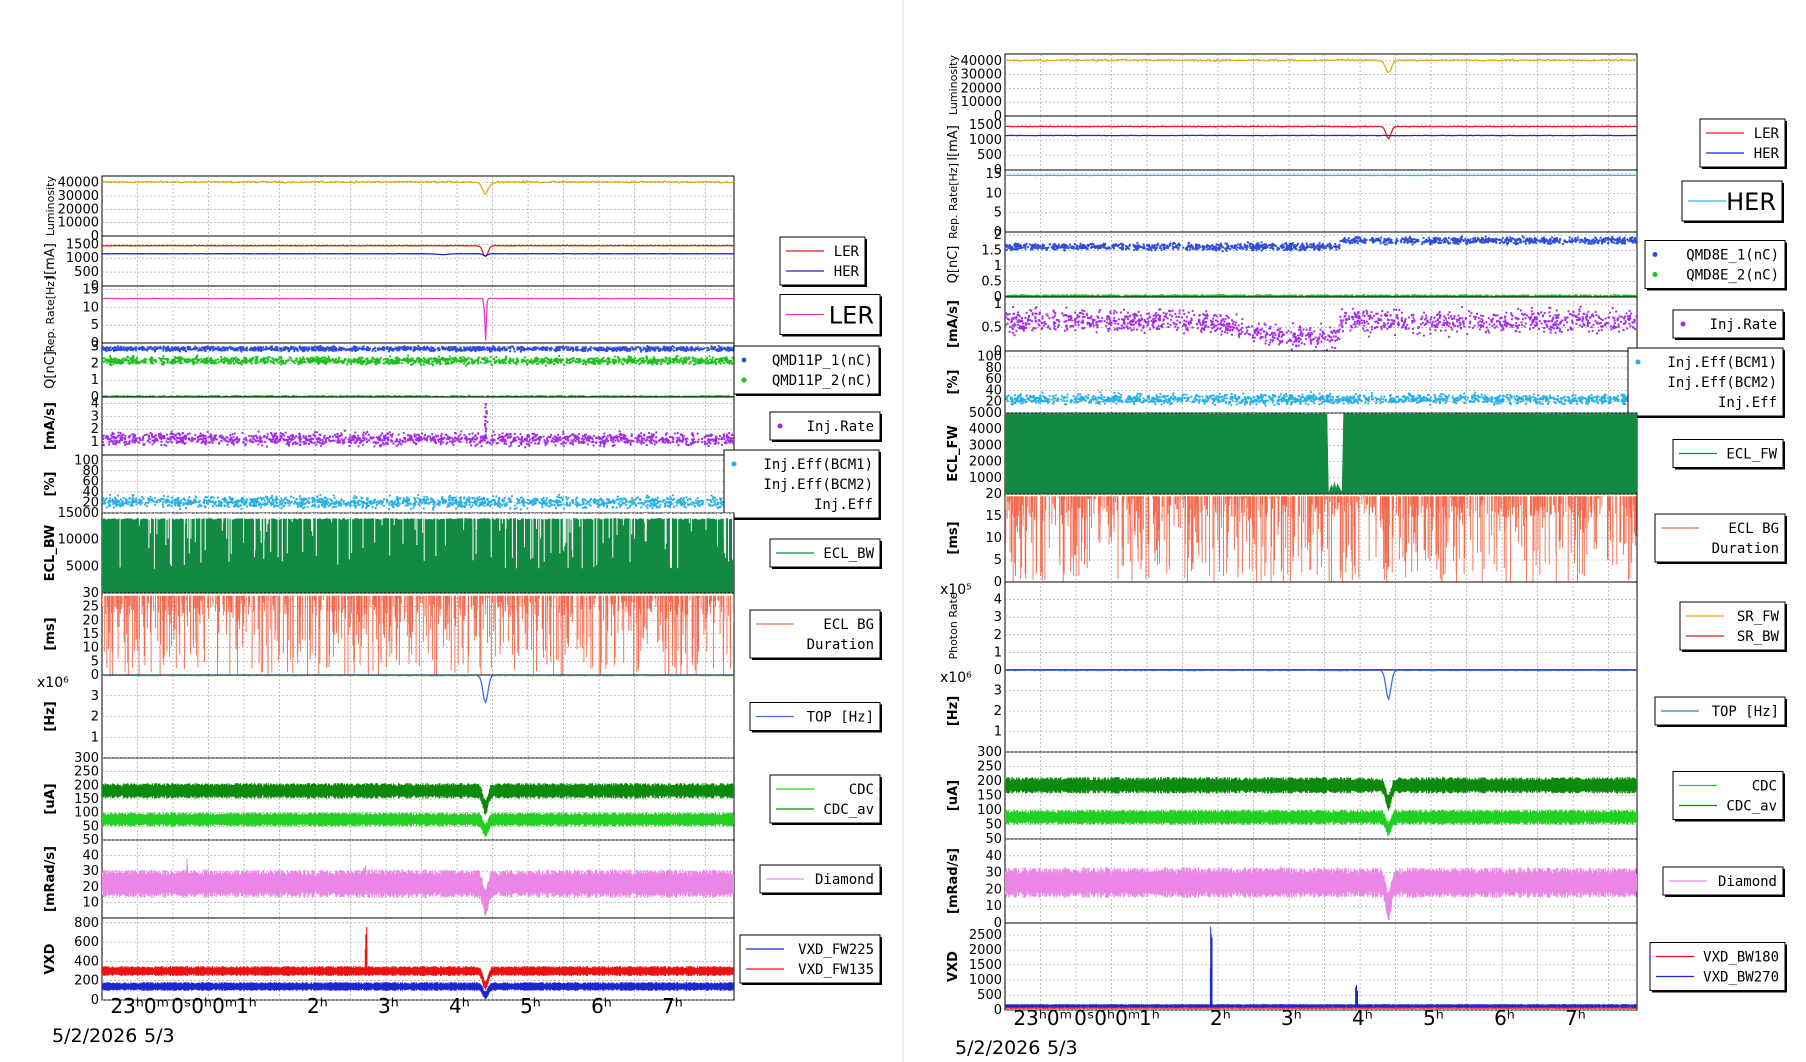 The height and width of the screenshot is (1062, 1806). What do you see at coordinates (1751, 807) in the screenshot?
I see `legend-label: CDC_av` at bounding box center [1751, 807].